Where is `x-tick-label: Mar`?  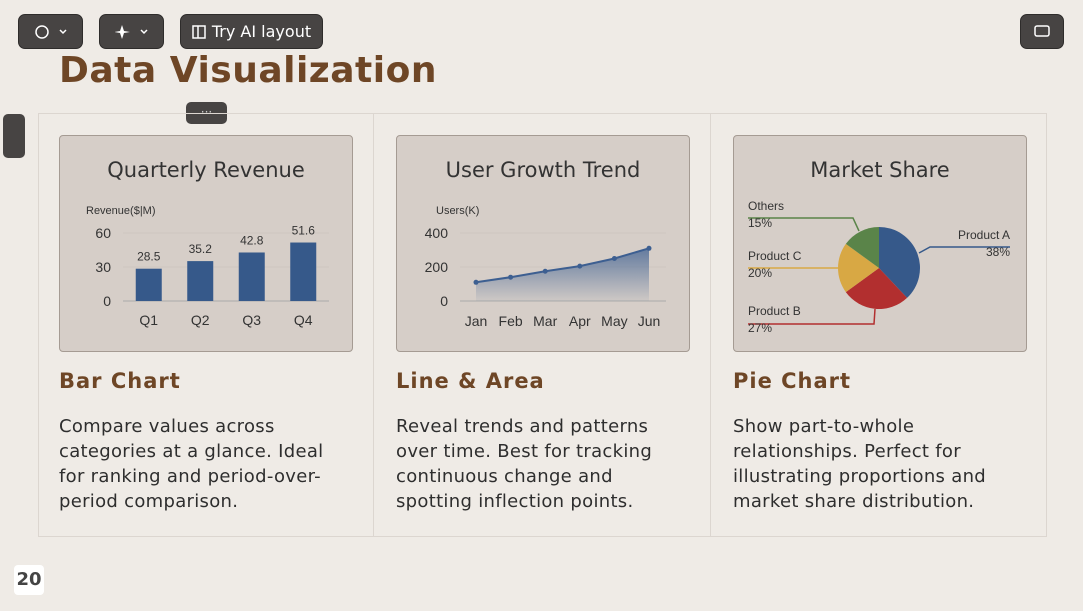
x-tick-label: Mar is located at coordinates (545, 321).